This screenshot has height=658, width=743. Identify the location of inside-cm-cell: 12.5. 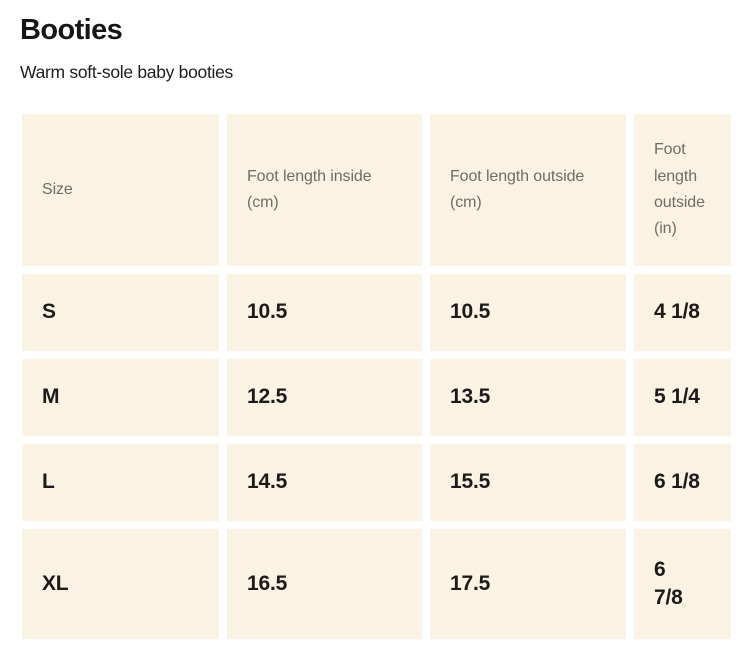
(324, 397).